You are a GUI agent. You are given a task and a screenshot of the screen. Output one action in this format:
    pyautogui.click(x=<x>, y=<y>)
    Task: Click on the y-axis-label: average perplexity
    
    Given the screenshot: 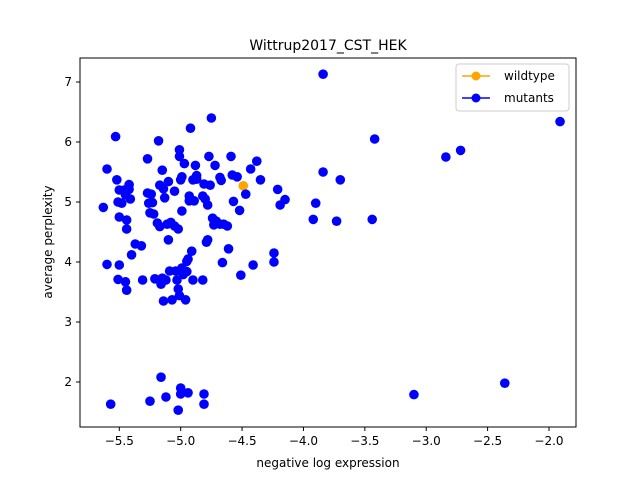 What is the action you would take?
    pyautogui.click(x=48, y=241)
    